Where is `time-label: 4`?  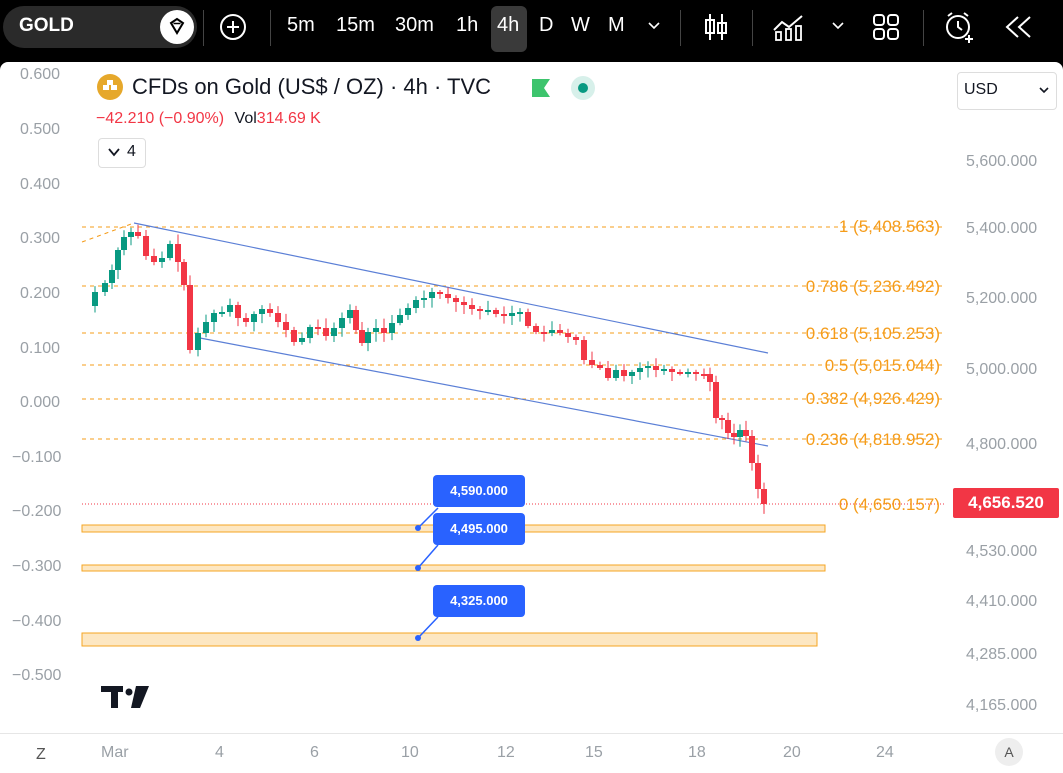
time-label: 4 is located at coordinates (219, 752).